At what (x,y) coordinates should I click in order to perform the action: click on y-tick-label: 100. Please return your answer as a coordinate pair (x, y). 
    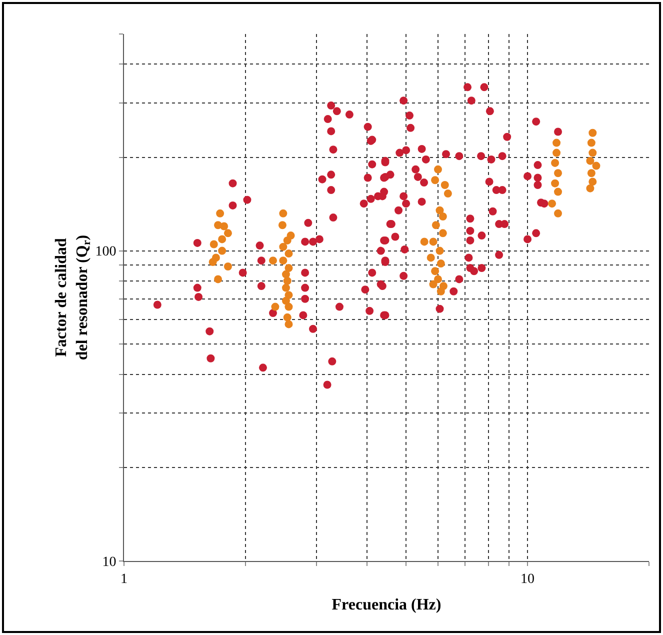
    Looking at the image, I should click on (105, 252).